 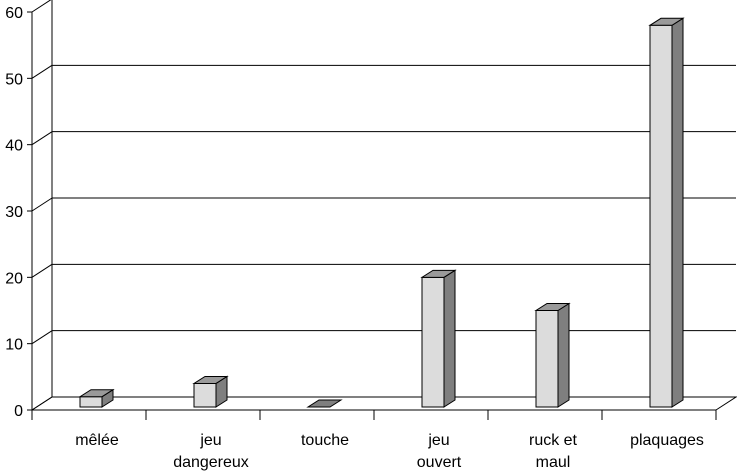 What do you see at coordinates (439, 451) in the screenshot?
I see `x-tick-label: jeu ouvert` at bounding box center [439, 451].